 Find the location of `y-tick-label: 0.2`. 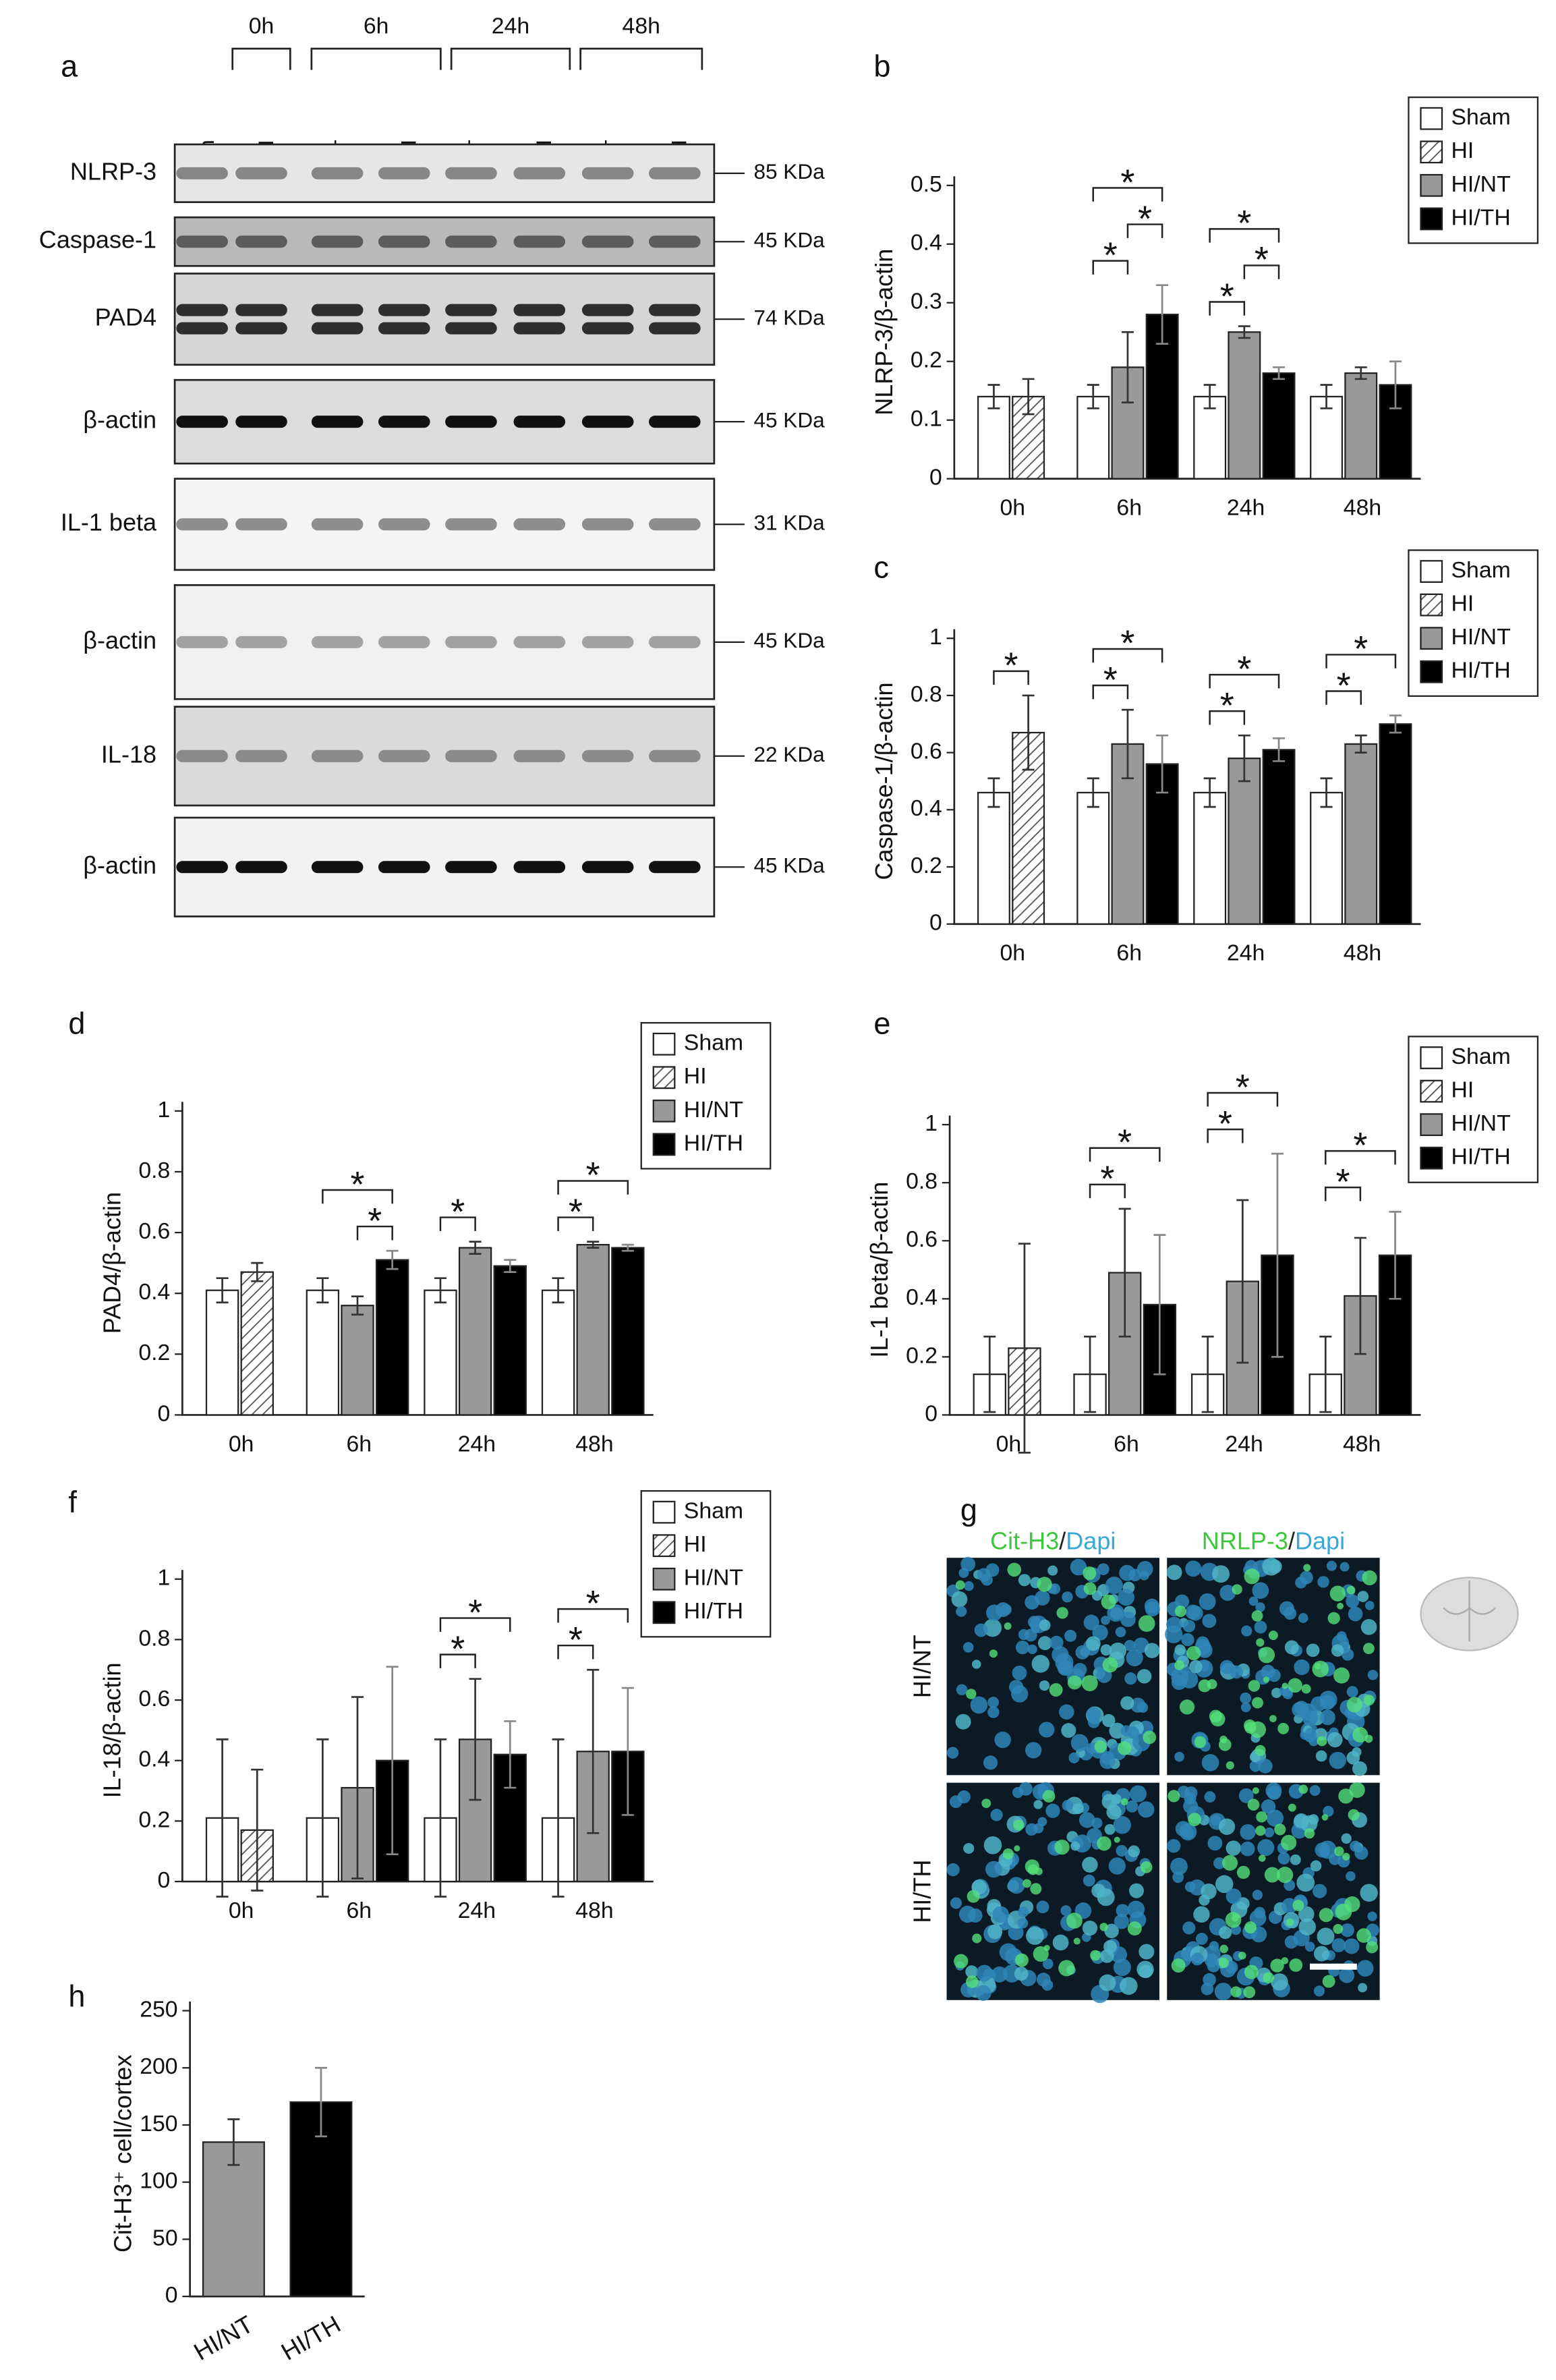

y-tick-label: 0.2 is located at coordinates (927, 360).